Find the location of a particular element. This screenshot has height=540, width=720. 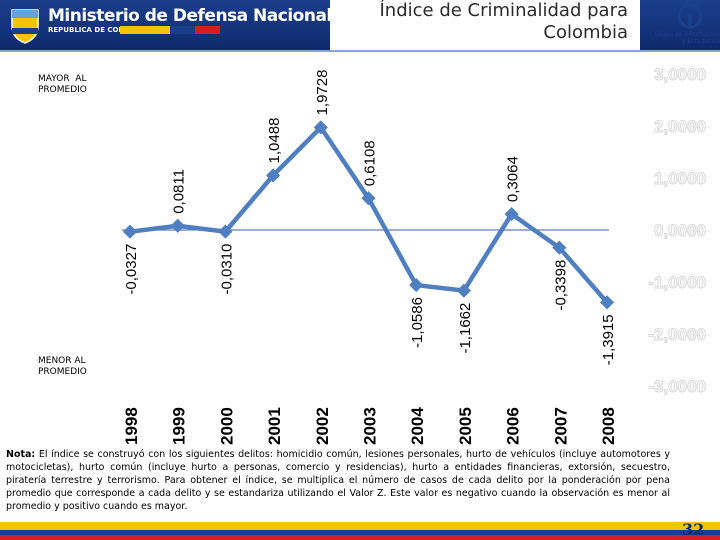

footer-red is located at coordinates (360, 537).